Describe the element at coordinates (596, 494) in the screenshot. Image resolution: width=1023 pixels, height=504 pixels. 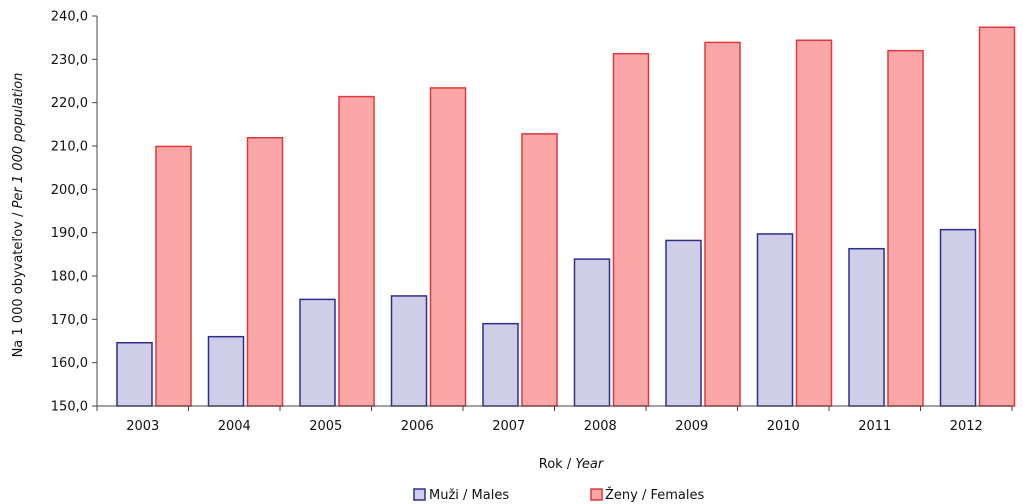
I see `legend-swatch-females` at that location.